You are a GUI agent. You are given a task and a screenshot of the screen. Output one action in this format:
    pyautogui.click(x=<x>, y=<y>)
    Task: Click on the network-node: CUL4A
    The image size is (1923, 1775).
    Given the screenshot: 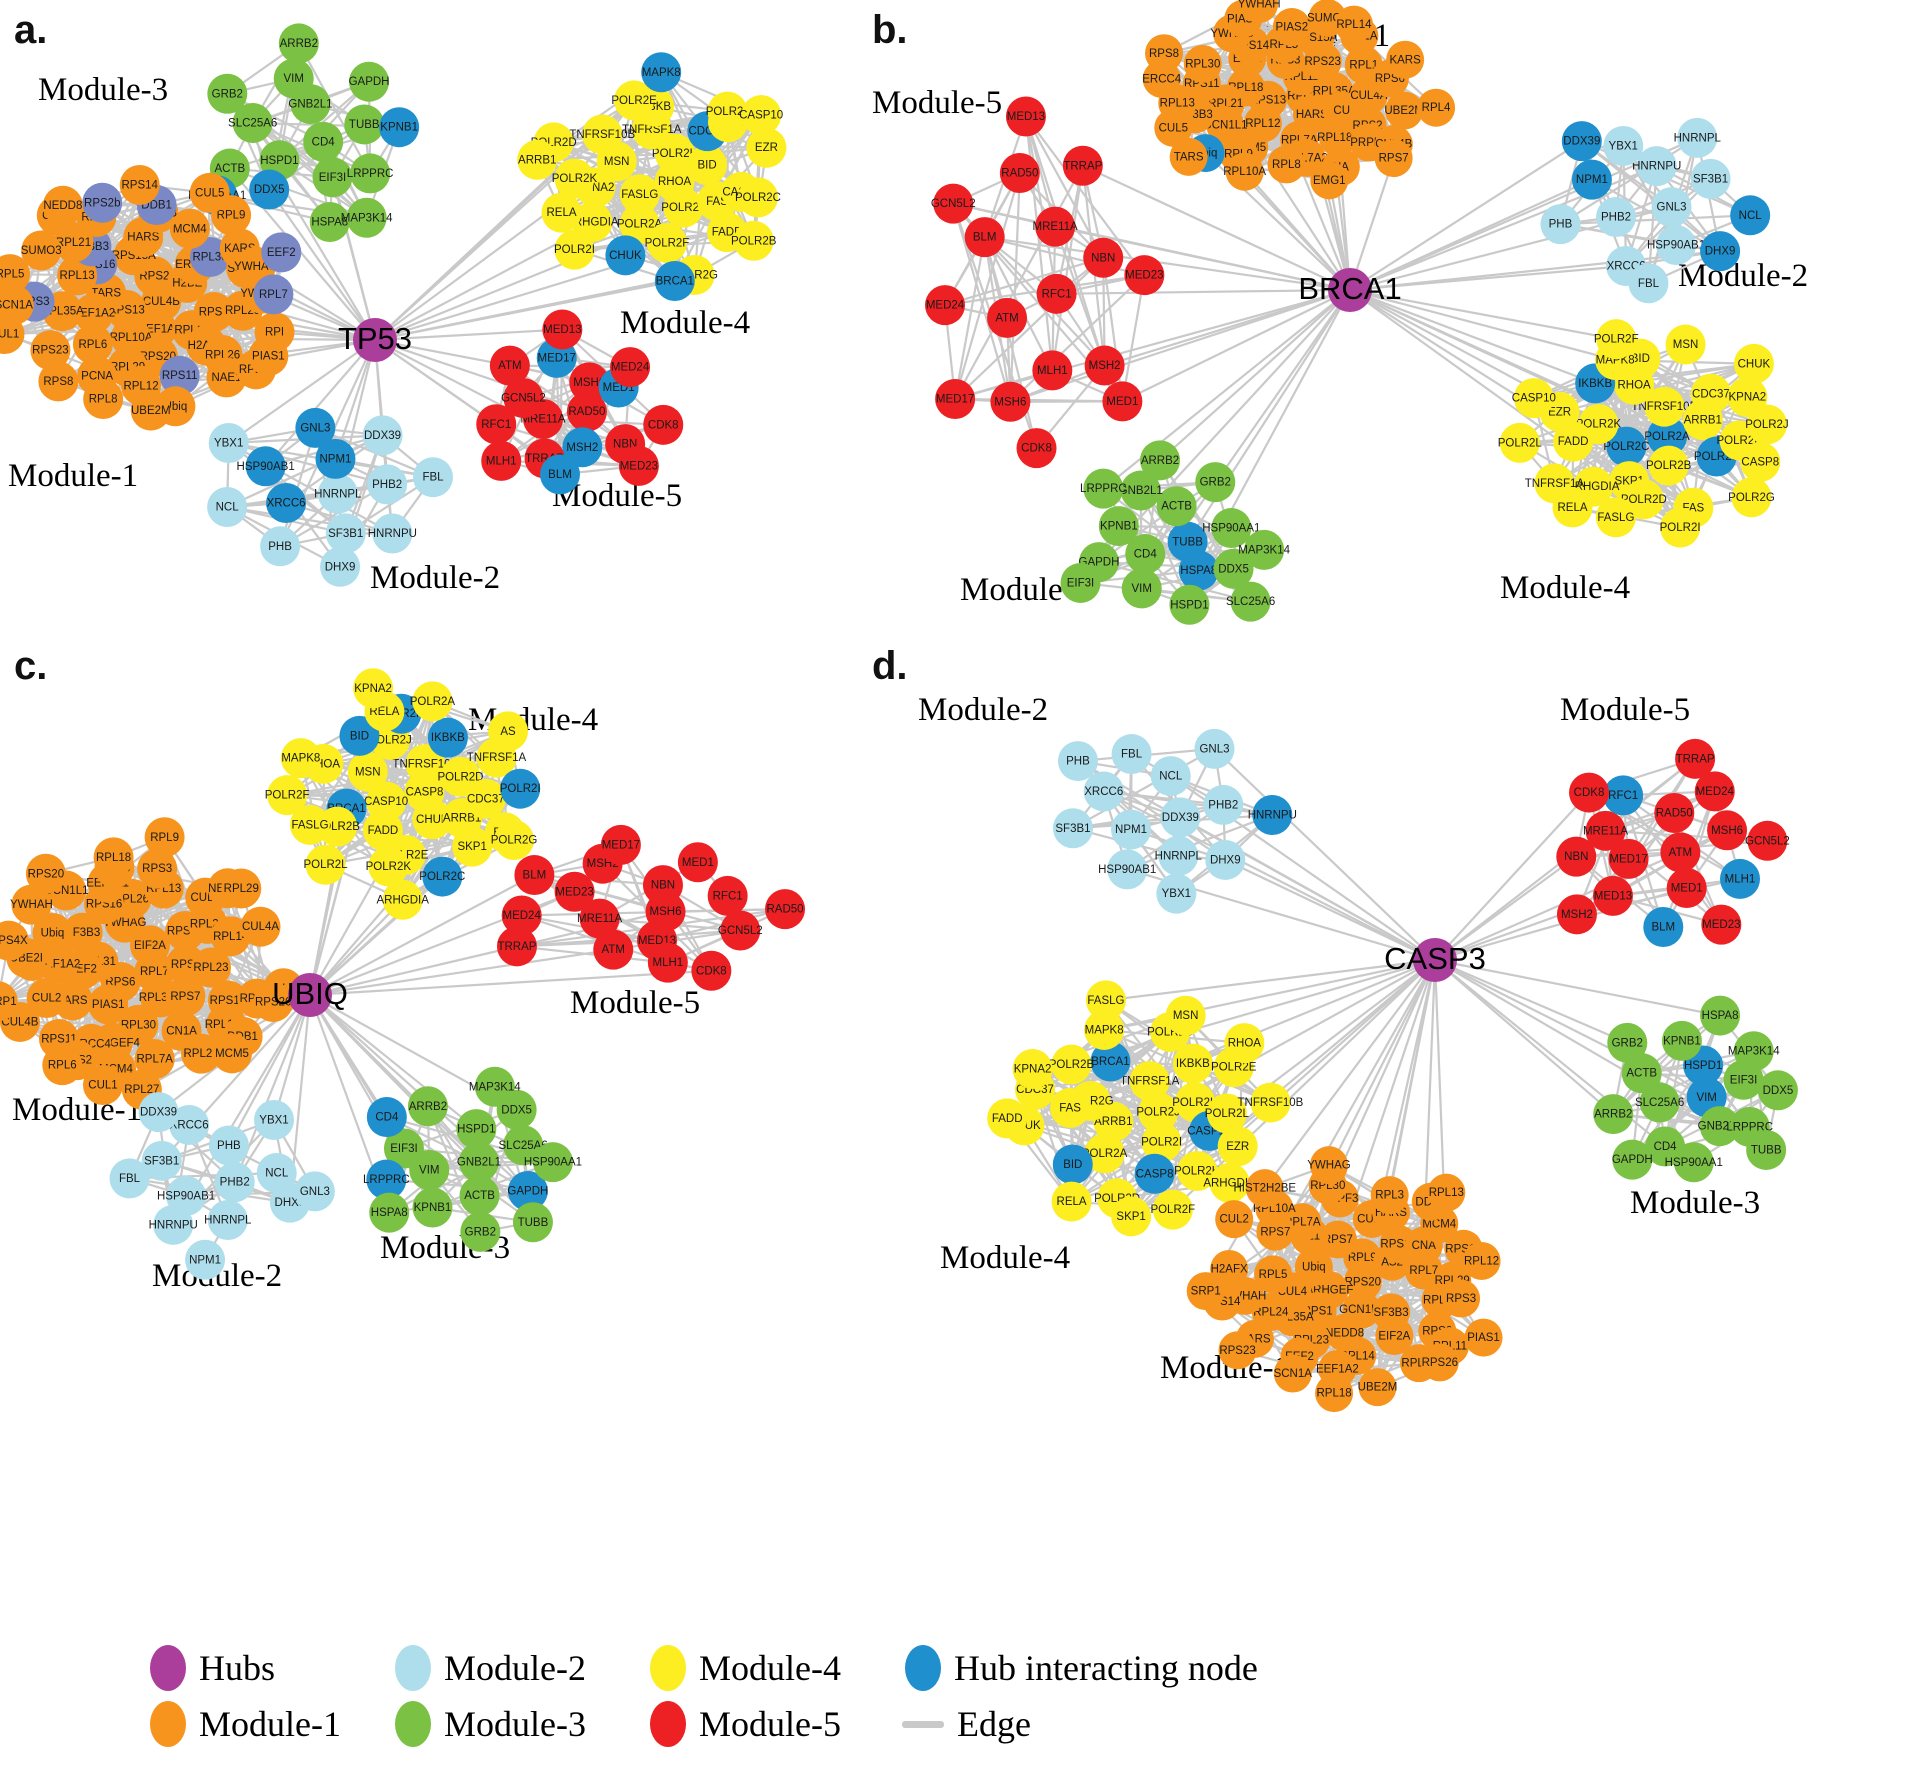 What is the action you would take?
    pyautogui.click(x=260, y=926)
    